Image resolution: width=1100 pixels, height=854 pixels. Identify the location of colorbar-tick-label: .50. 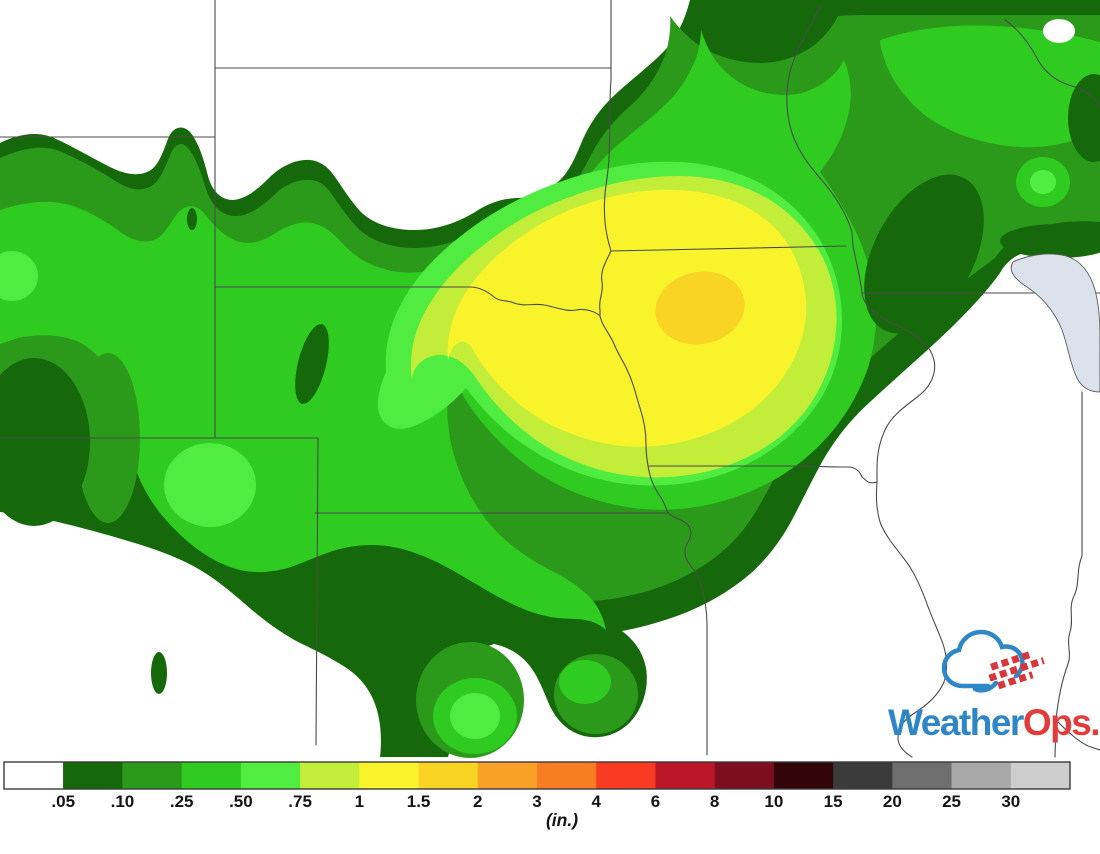
(241, 801).